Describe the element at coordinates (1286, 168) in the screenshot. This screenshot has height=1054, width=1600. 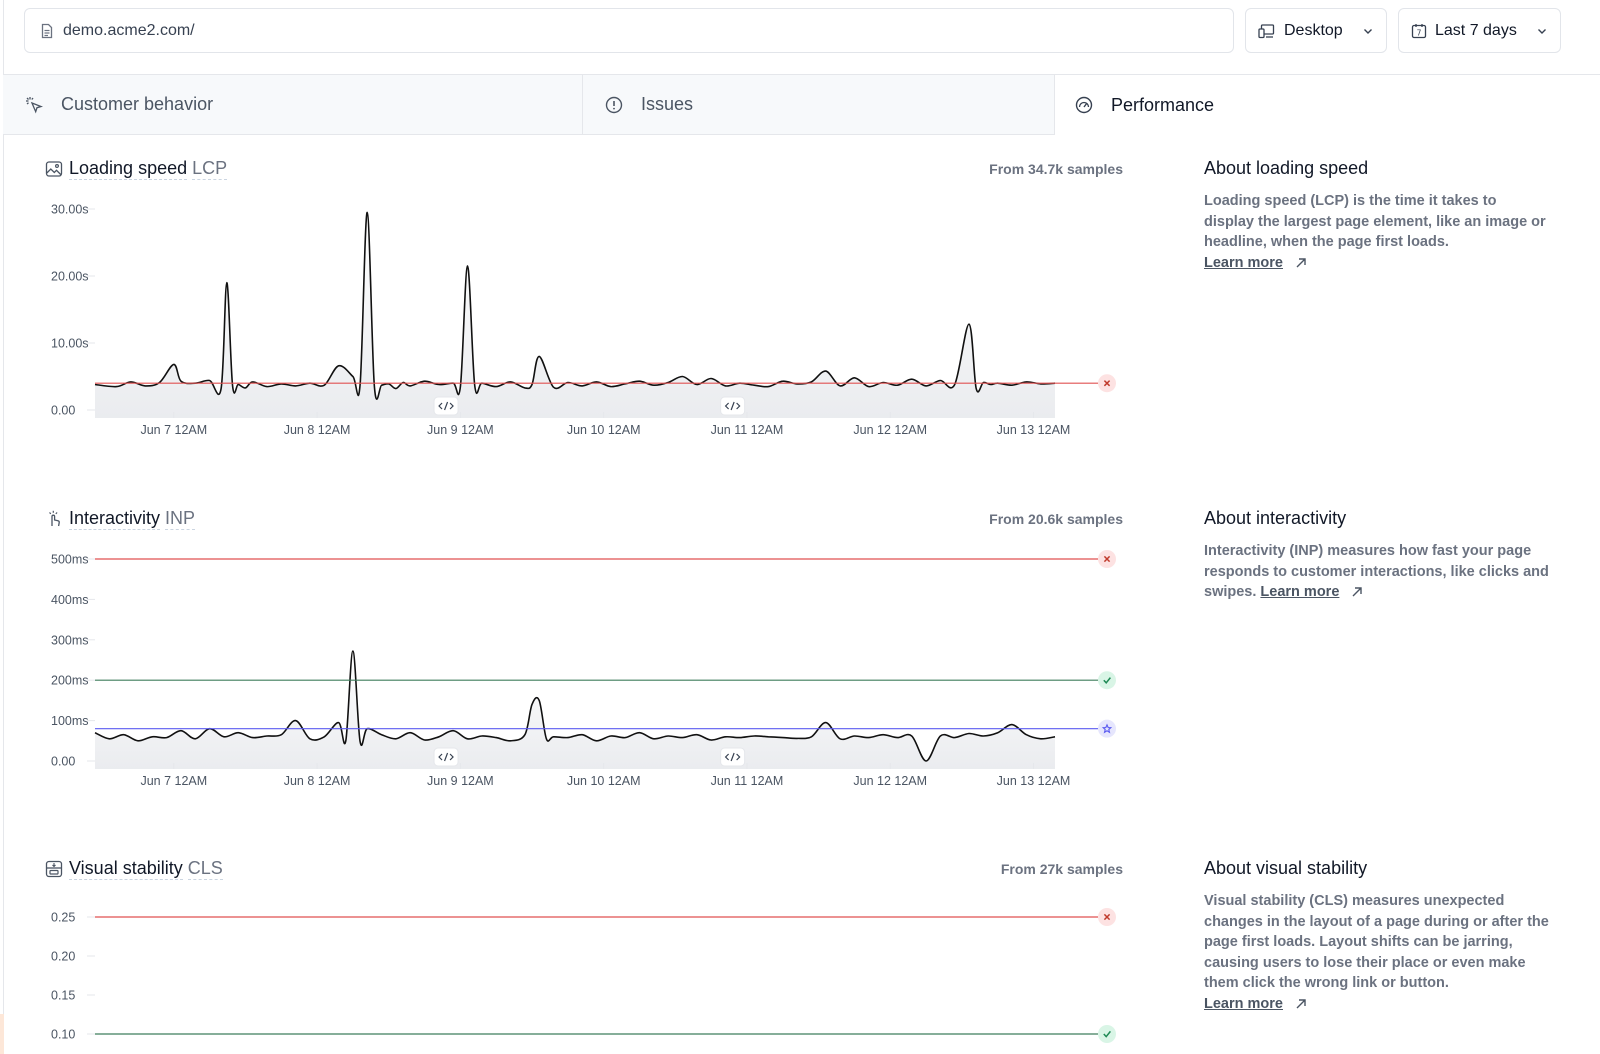
I see `about-title: About loading speed` at that location.